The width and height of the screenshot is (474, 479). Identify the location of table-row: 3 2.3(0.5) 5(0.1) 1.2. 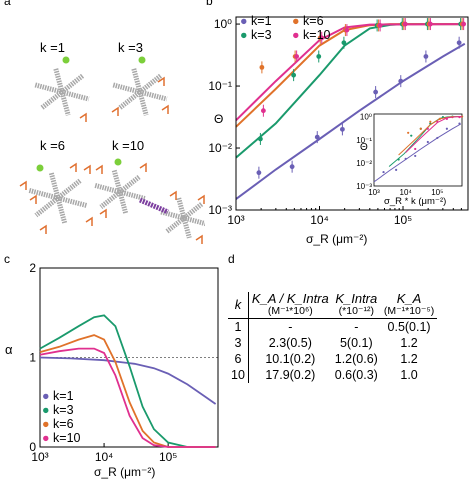
(332, 343).